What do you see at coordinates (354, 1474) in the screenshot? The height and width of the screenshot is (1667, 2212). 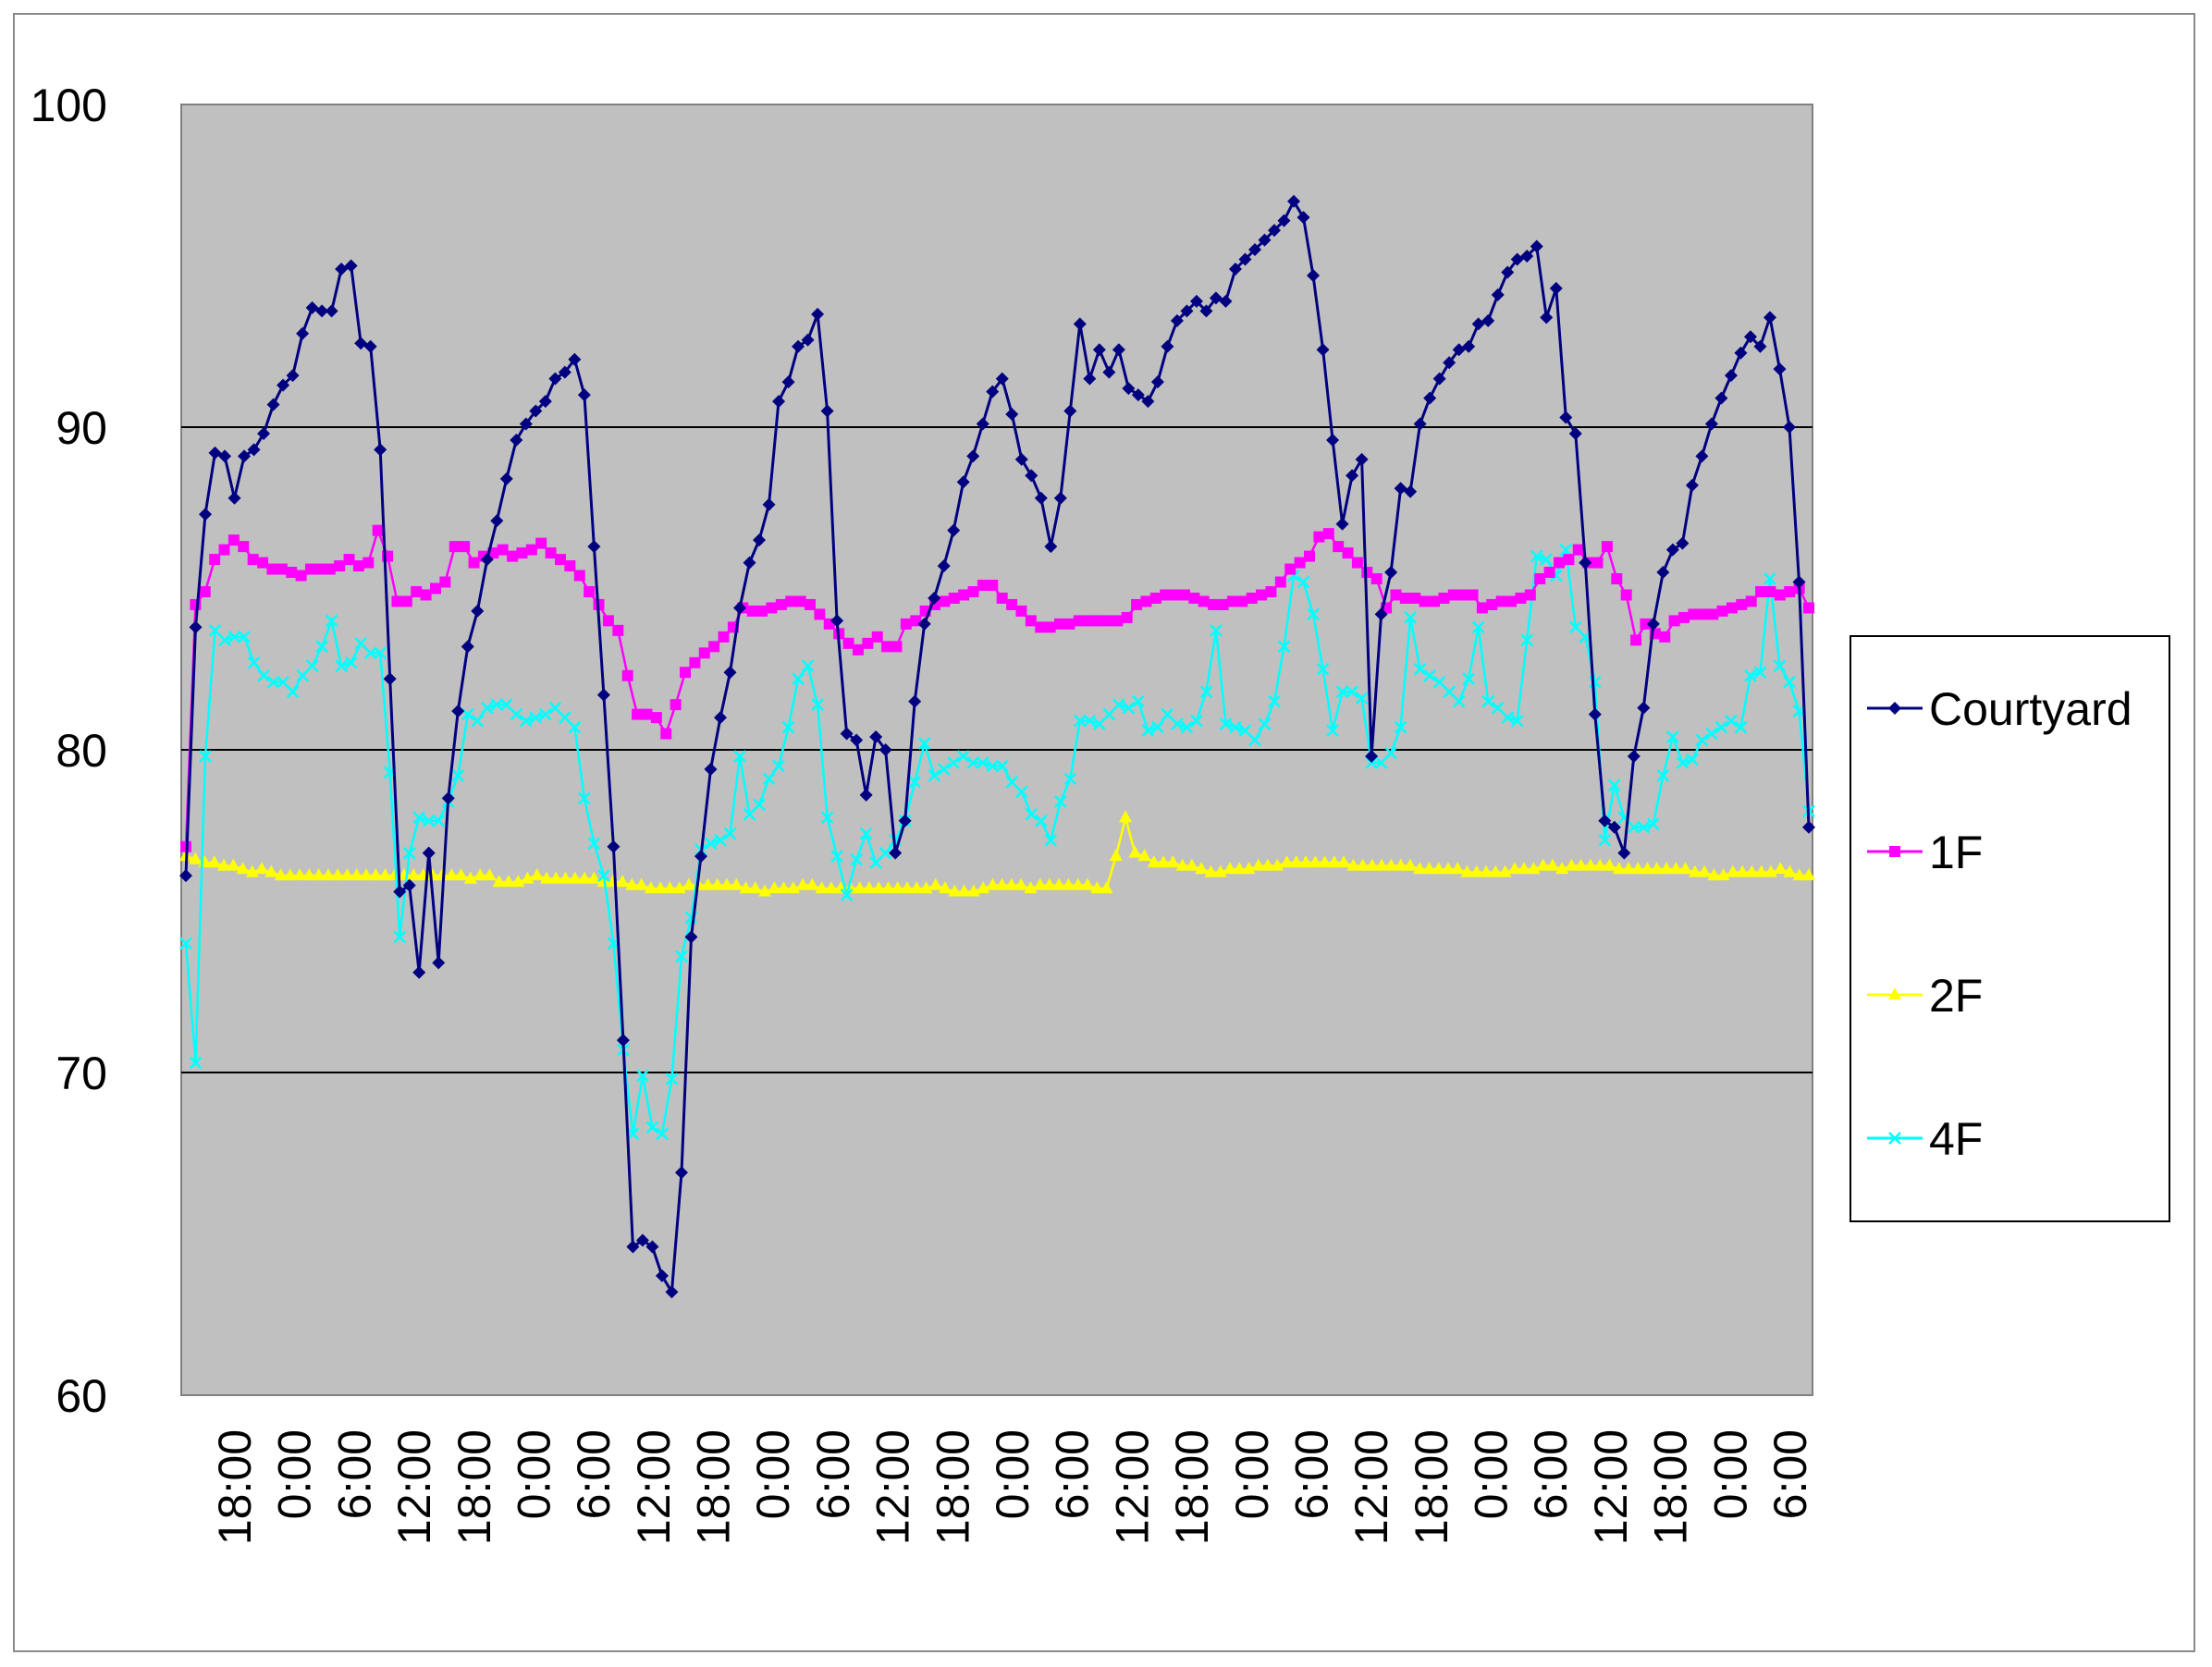 I see `x-tick-label: 6:00` at bounding box center [354, 1474].